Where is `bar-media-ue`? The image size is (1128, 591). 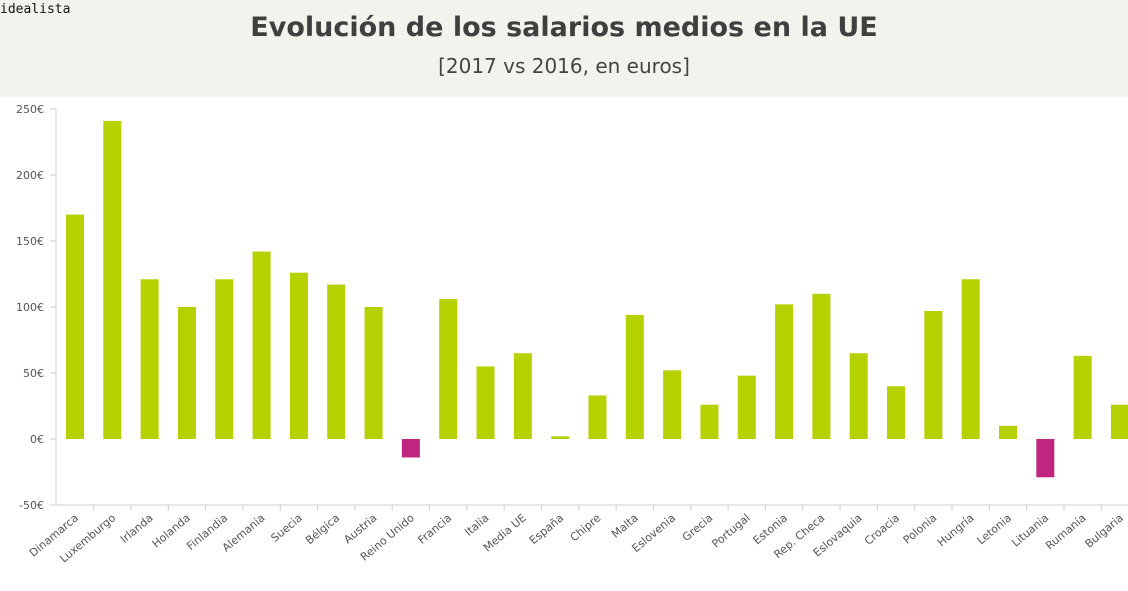
bar-media-ue is located at coordinates (522, 396).